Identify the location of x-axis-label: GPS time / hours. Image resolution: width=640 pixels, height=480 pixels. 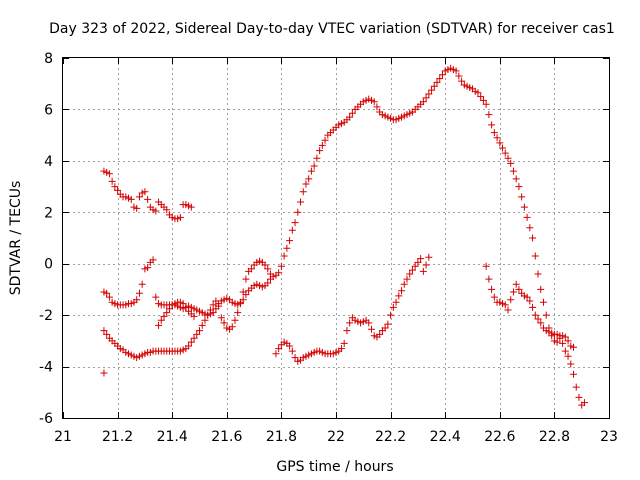
(334, 467).